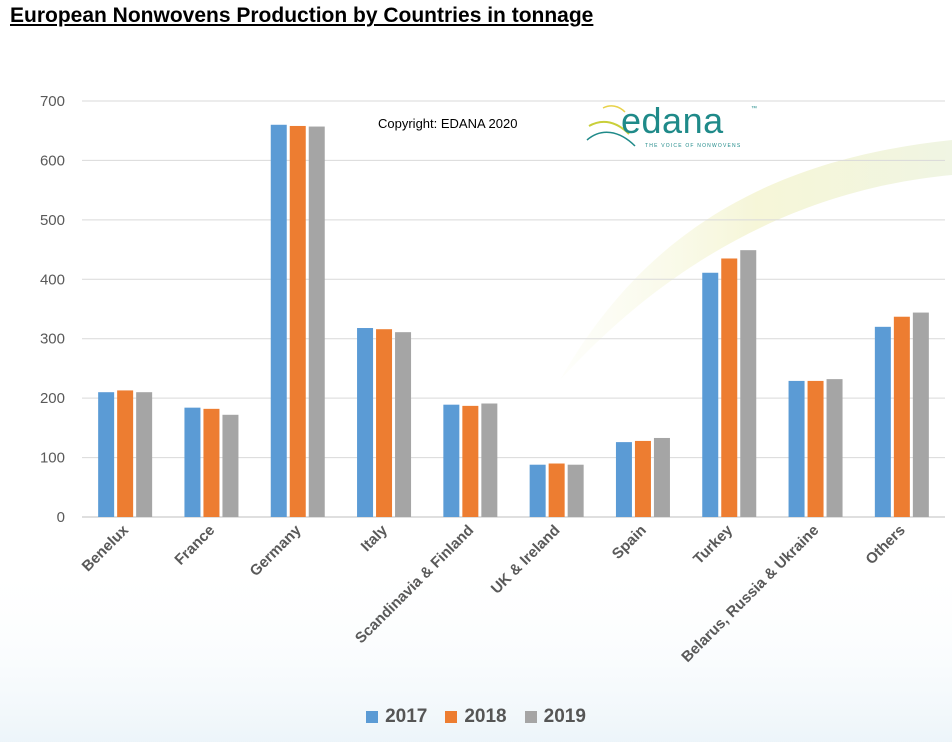 This screenshot has width=952, height=742. I want to click on y-tick-label: 500, so click(52, 220).